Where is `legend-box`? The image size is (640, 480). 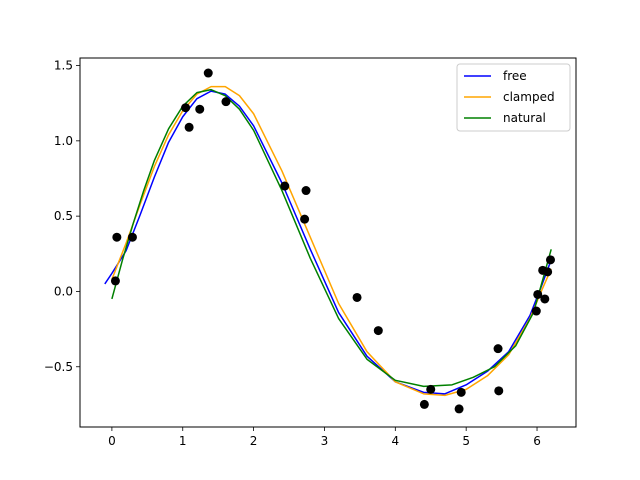 legend-box is located at coordinates (513, 97).